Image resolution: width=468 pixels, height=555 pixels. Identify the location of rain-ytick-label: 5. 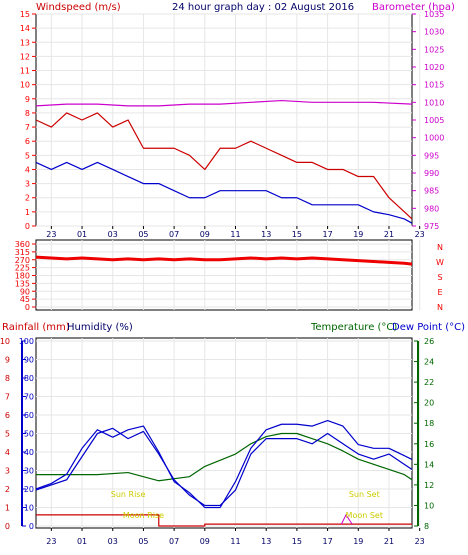
(7, 434).